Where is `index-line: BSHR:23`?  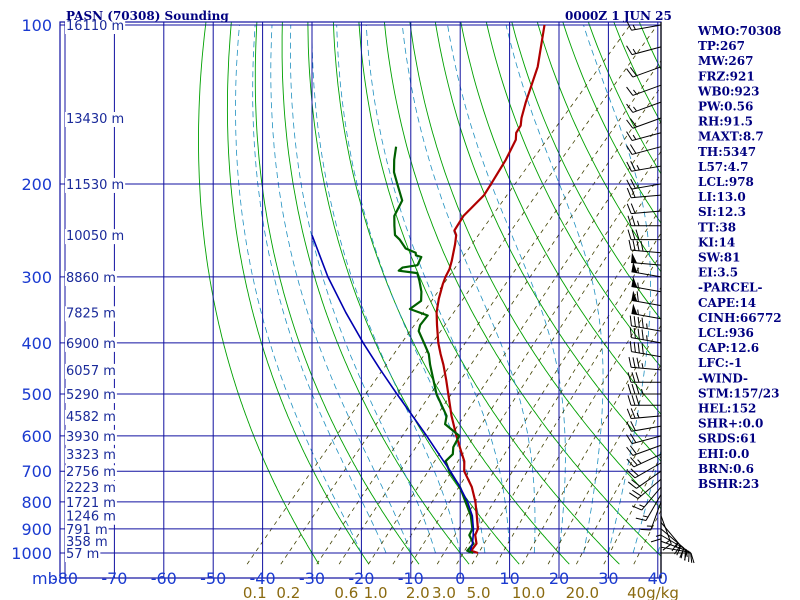
index-line: BSHR:23 is located at coordinates (728, 484).